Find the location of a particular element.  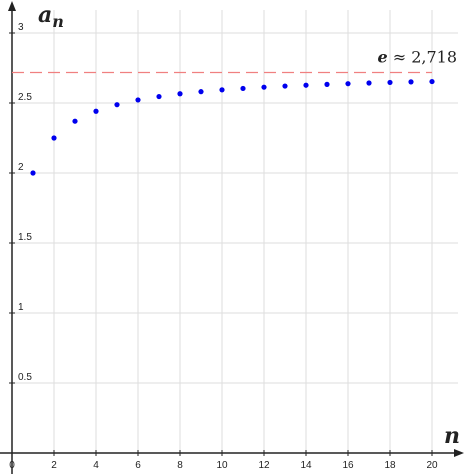

data-point-n15 is located at coordinates (326, 84).